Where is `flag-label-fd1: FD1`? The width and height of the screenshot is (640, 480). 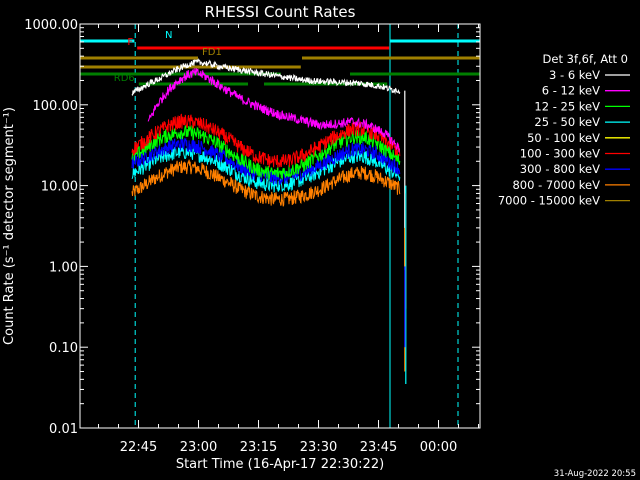
flag-label-fd1: FD1 is located at coordinates (212, 52).